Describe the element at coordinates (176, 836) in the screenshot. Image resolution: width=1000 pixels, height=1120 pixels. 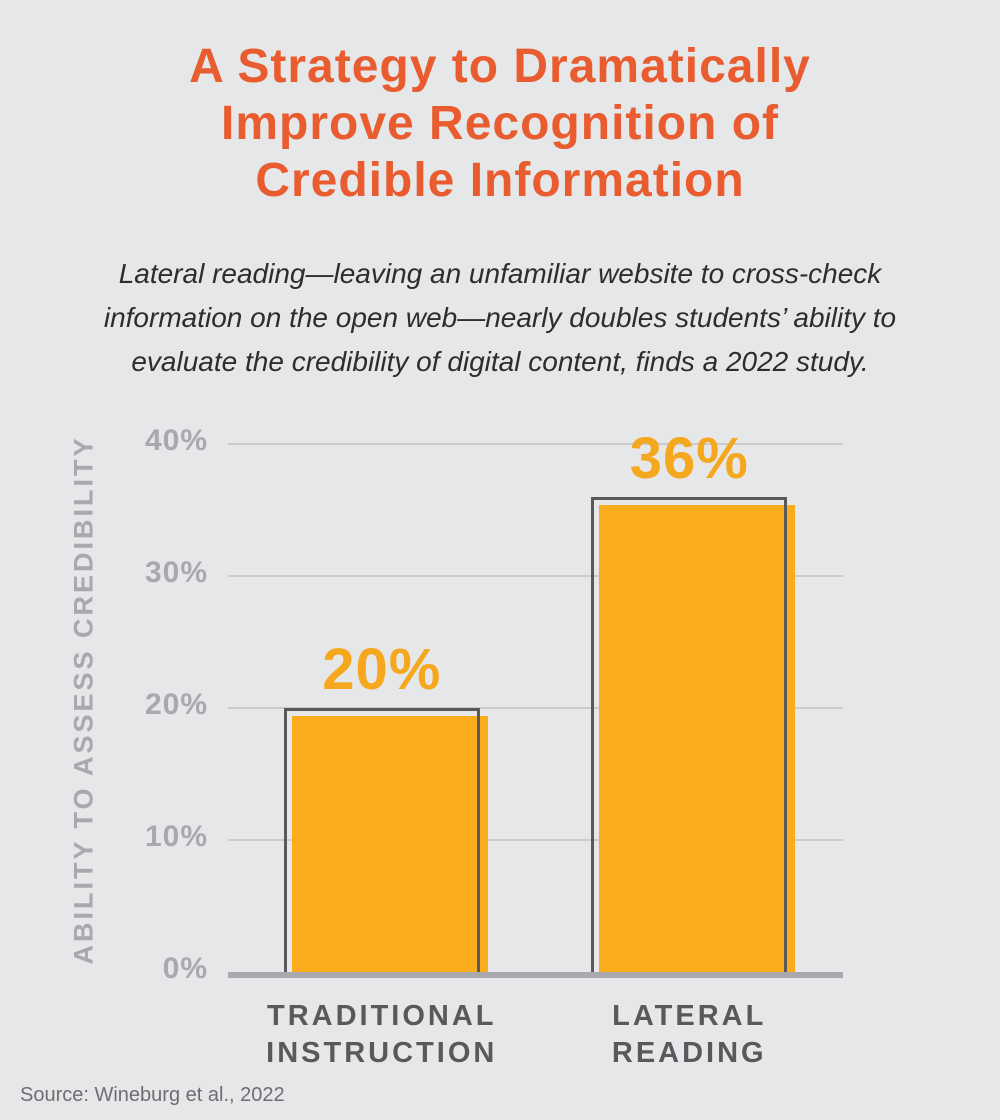
I see `y-tick-label: 10%` at that location.